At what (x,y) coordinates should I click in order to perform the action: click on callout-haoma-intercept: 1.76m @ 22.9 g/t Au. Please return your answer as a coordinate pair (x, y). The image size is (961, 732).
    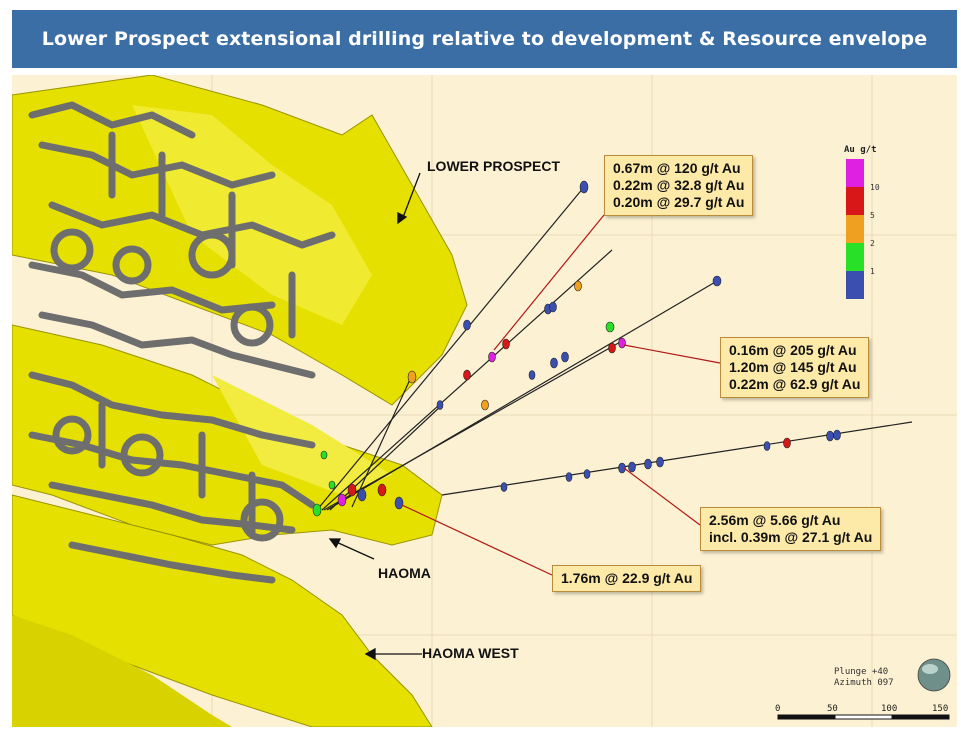
    Looking at the image, I should click on (627, 578).